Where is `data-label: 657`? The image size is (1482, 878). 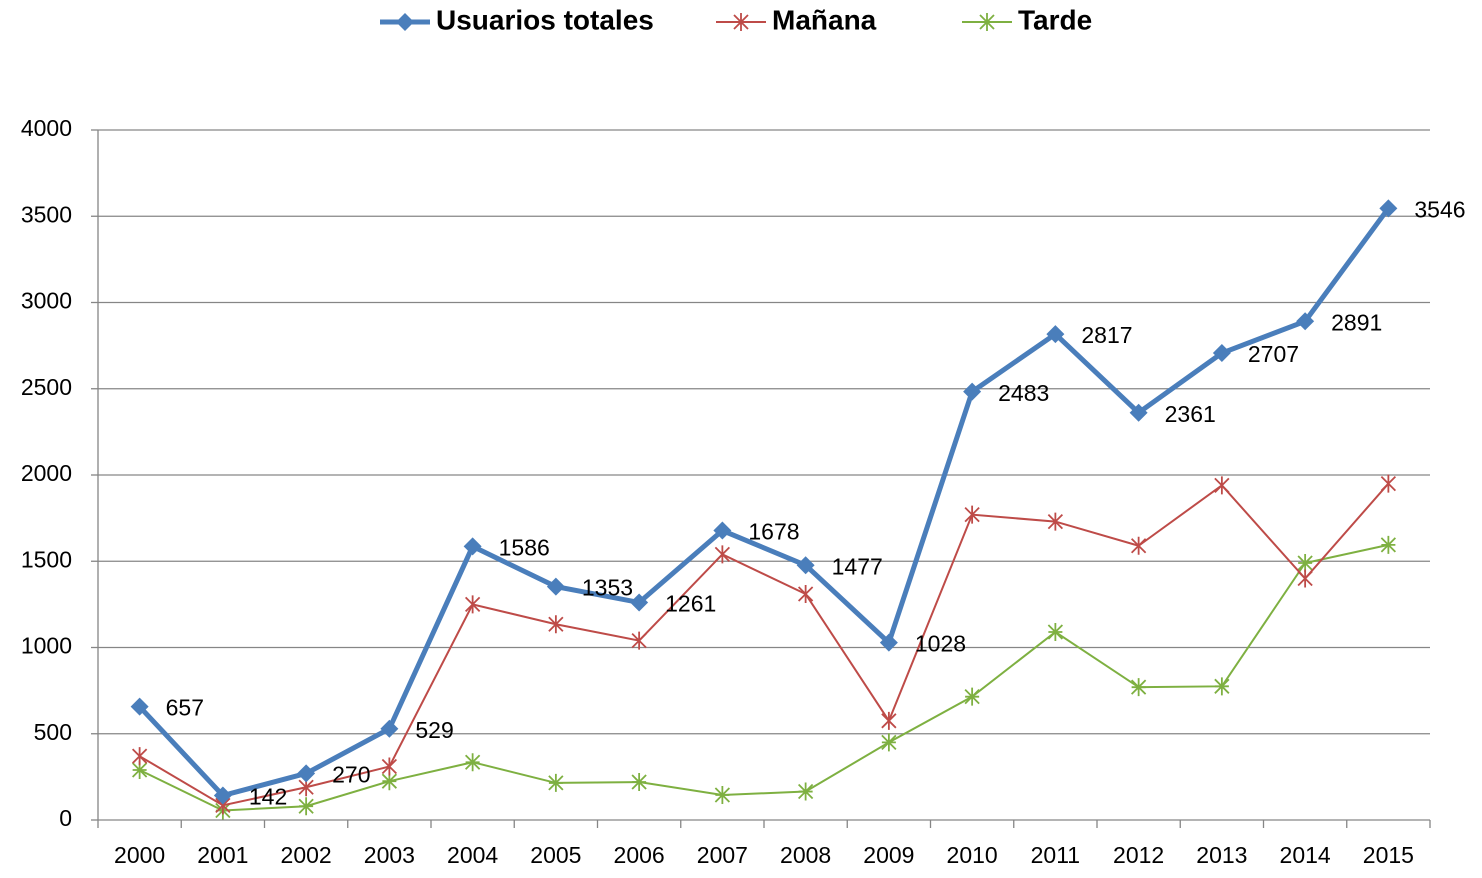
data-label: 657 is located at coordinates (185, 708).